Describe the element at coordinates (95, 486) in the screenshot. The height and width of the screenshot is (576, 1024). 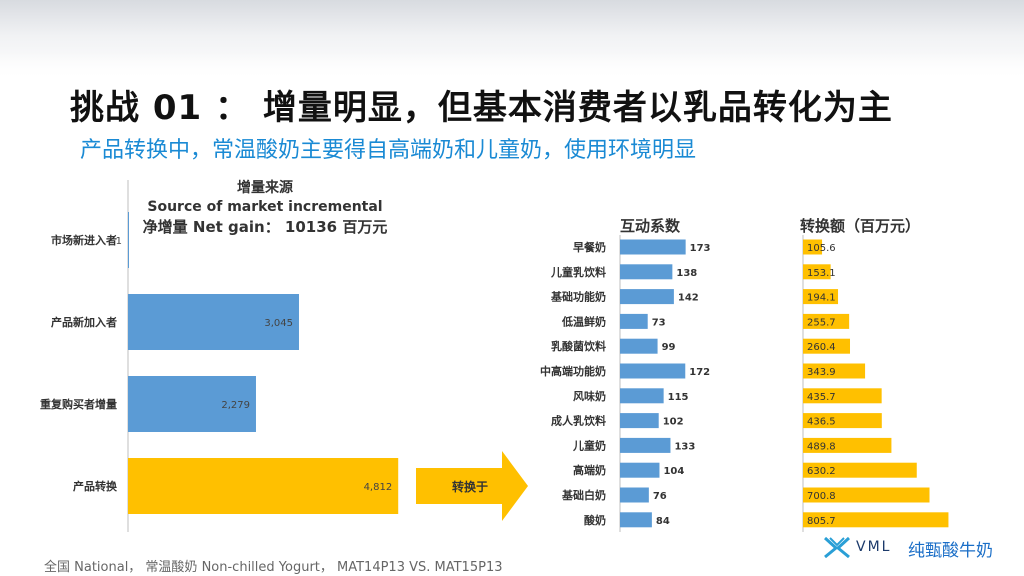
I see `category-label: 产品转换` at that location.